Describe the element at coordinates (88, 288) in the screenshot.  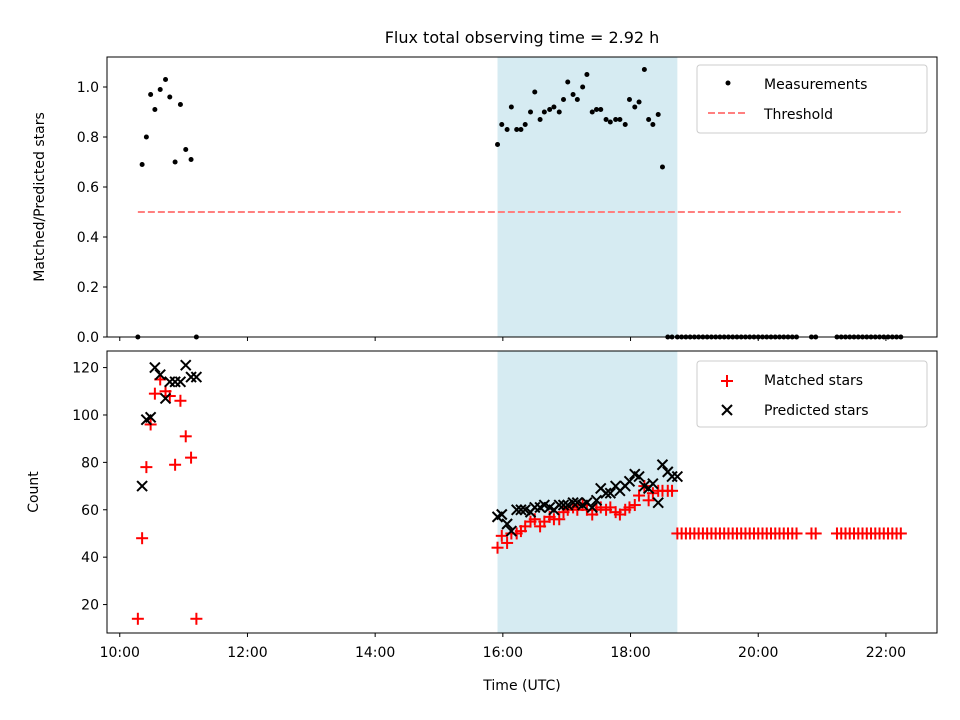
I see `y-tick-label: 0.2` at that location.